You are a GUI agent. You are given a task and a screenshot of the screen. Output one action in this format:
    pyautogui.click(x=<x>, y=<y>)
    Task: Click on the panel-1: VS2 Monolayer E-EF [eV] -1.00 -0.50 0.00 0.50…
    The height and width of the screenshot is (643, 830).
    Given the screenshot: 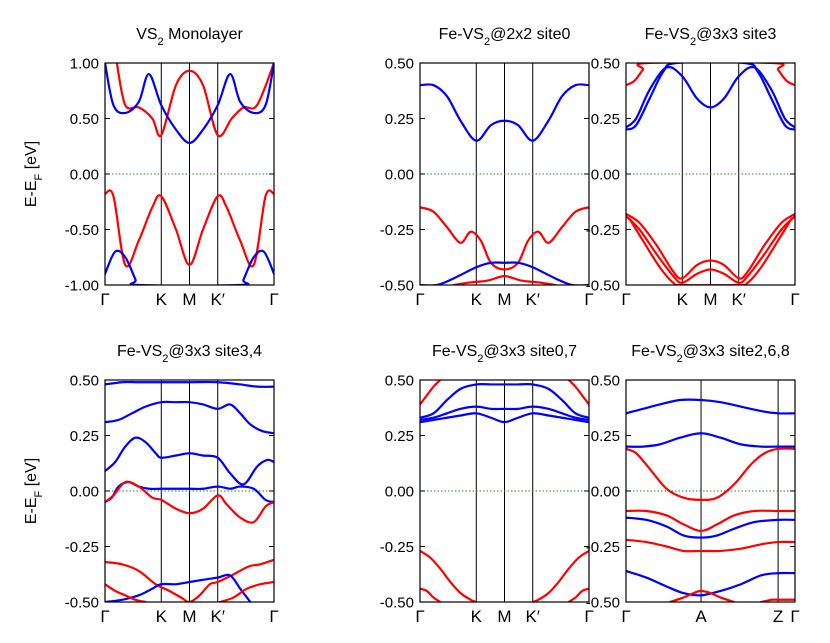 What is the action you would take?
    pyautogui.click(x=151, y=167)
    